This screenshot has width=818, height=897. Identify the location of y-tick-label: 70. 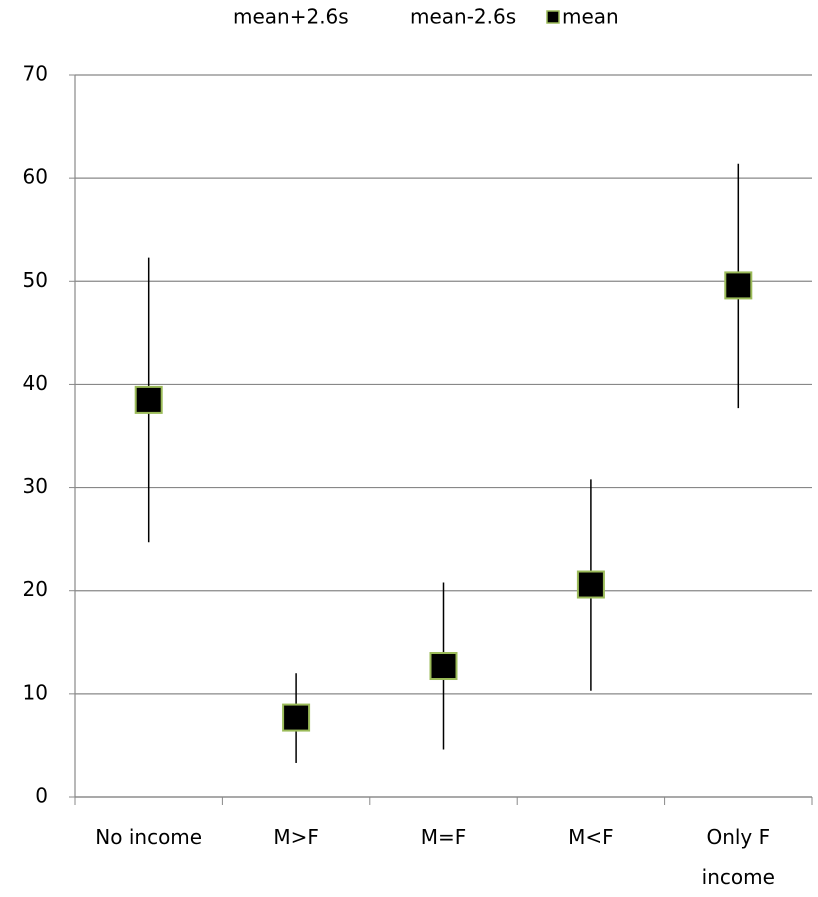
(35, 74).